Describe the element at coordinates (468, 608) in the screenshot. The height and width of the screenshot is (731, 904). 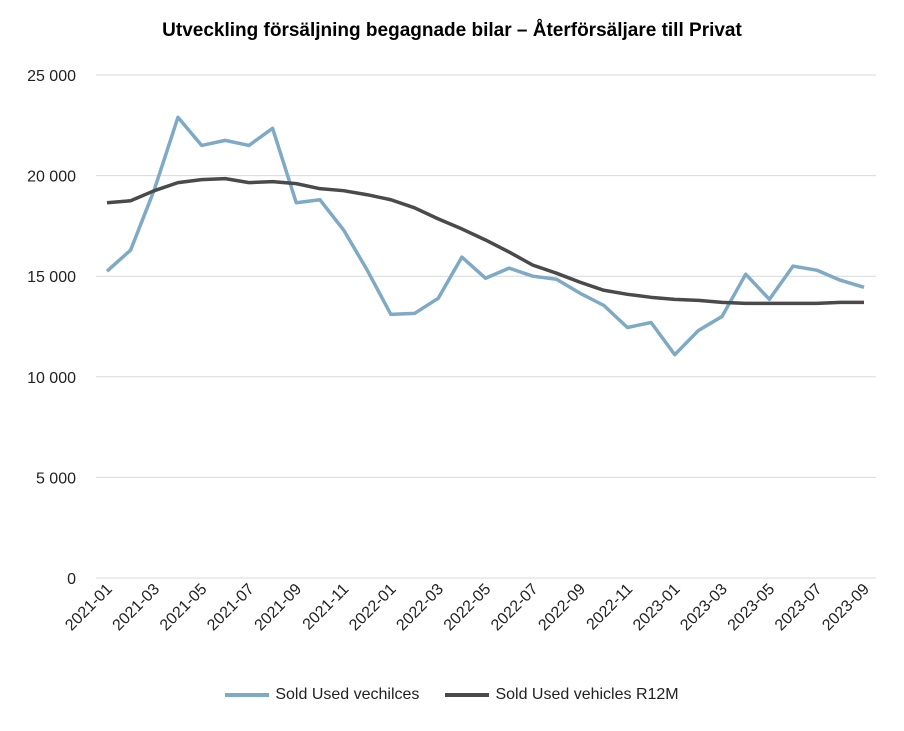
I see `x-tick-label: 2022-05` at that location.